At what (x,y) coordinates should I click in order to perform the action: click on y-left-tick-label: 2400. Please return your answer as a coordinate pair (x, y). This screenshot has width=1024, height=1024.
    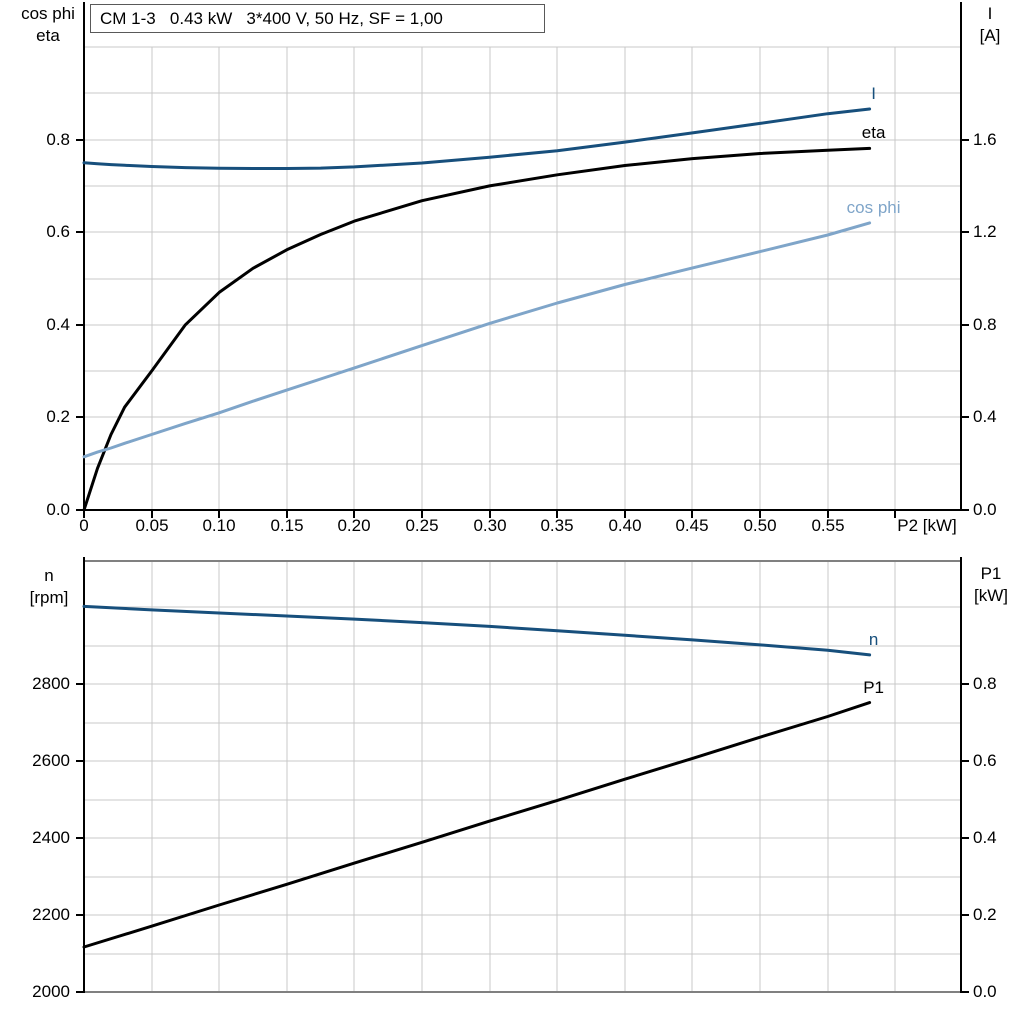
    Looking at the image, I should click on (51, 837).